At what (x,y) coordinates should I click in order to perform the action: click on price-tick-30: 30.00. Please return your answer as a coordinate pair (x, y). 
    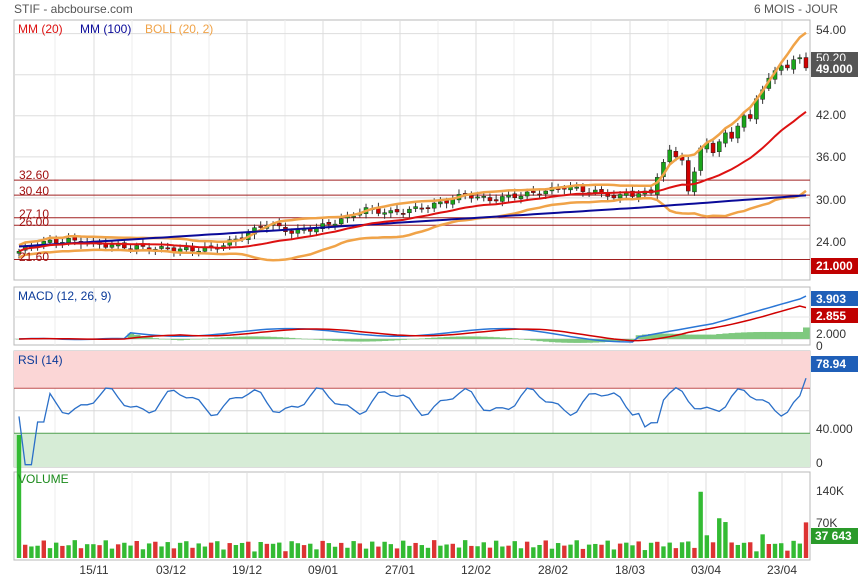
    Looking at the image, I should click on (831, 200).